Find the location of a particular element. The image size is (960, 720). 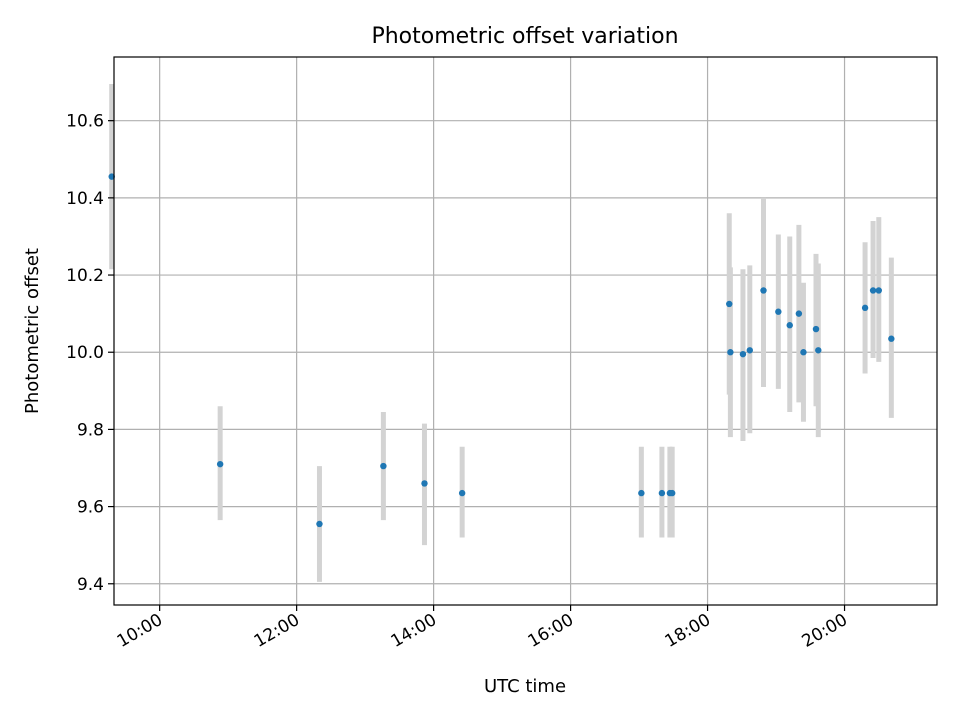

y-axis: 9.4 9.6 9.8 10.0 10.2 10.4 10.6 is located at coordinates (90, 353).